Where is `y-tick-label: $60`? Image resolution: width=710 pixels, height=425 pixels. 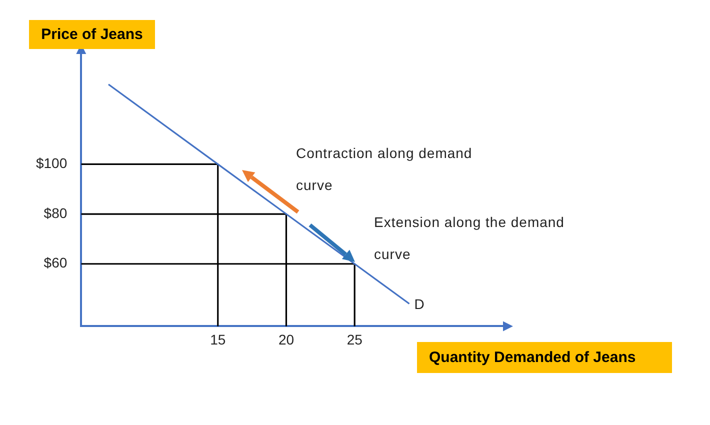 y-tick-label: $60 is located at coordinates (56, 262).